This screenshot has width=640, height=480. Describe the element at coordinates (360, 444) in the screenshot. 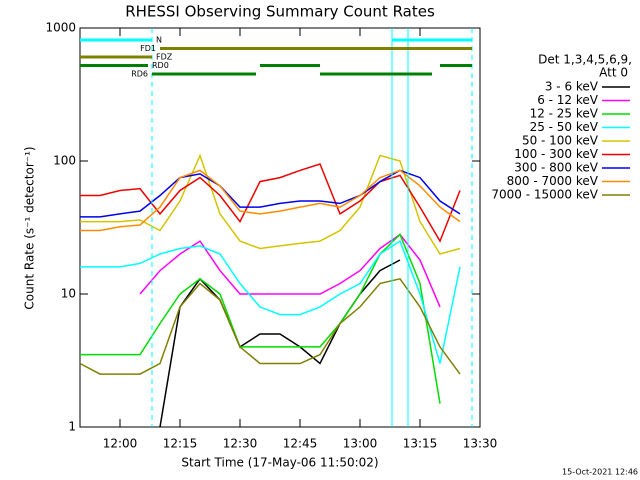

I see `x-tick-label: 13:00` at that location.